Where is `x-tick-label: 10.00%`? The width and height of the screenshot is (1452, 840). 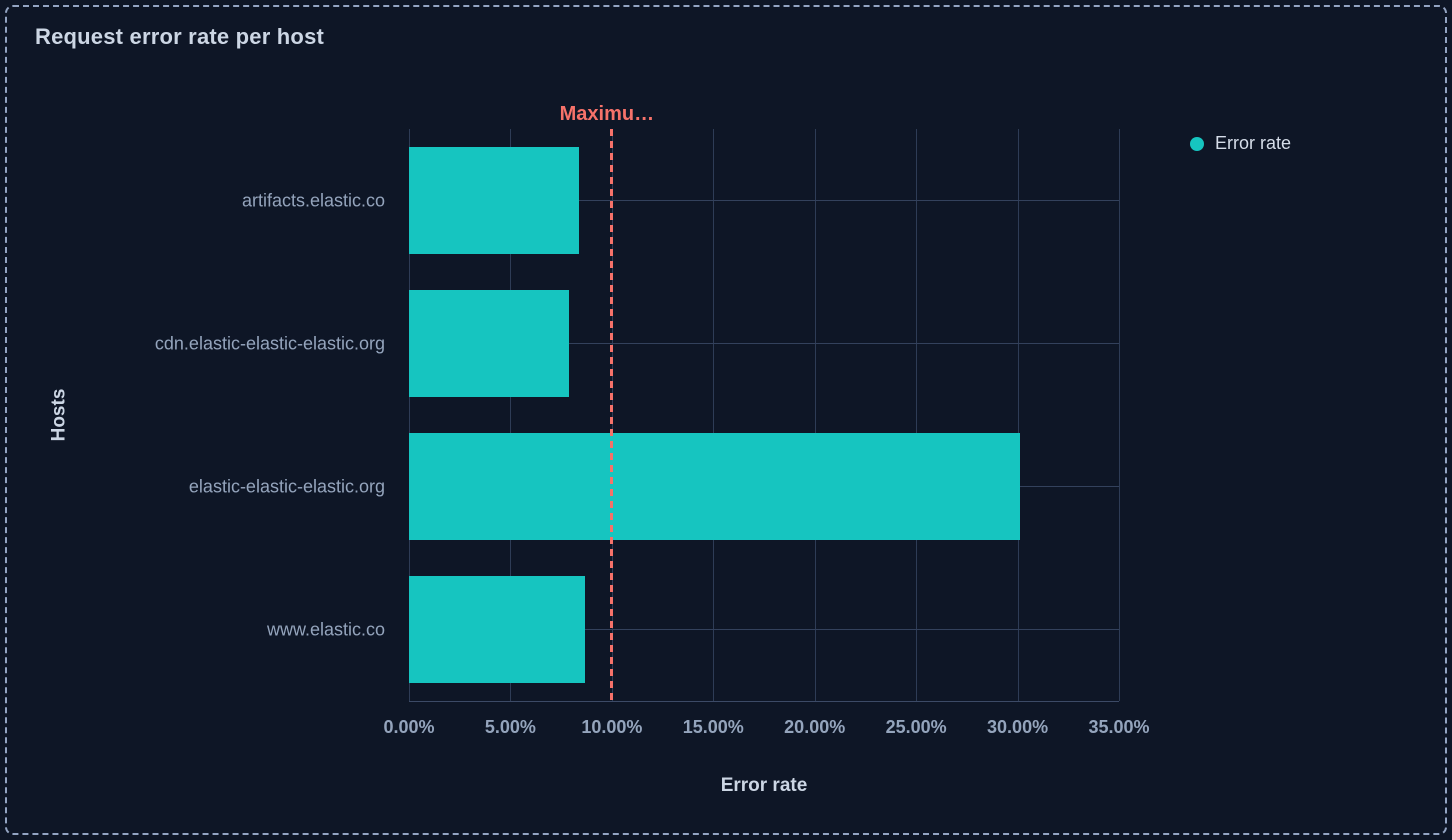
x-tick-label: 10.00% is located at coordinates (612, 727).